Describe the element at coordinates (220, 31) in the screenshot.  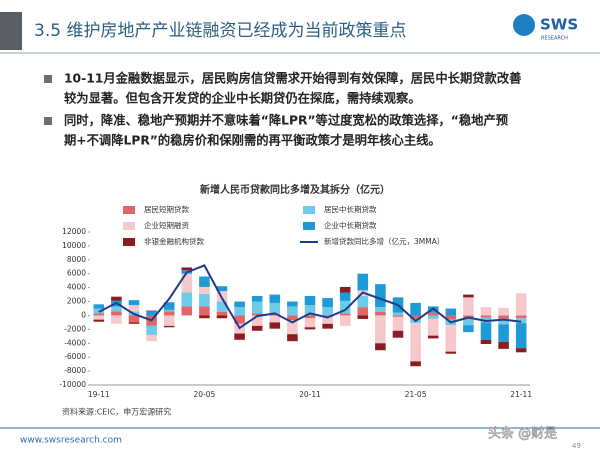
I see `slide-title: 3.5 维护房地产产业链融资已经成为当前政策重点` at that location.